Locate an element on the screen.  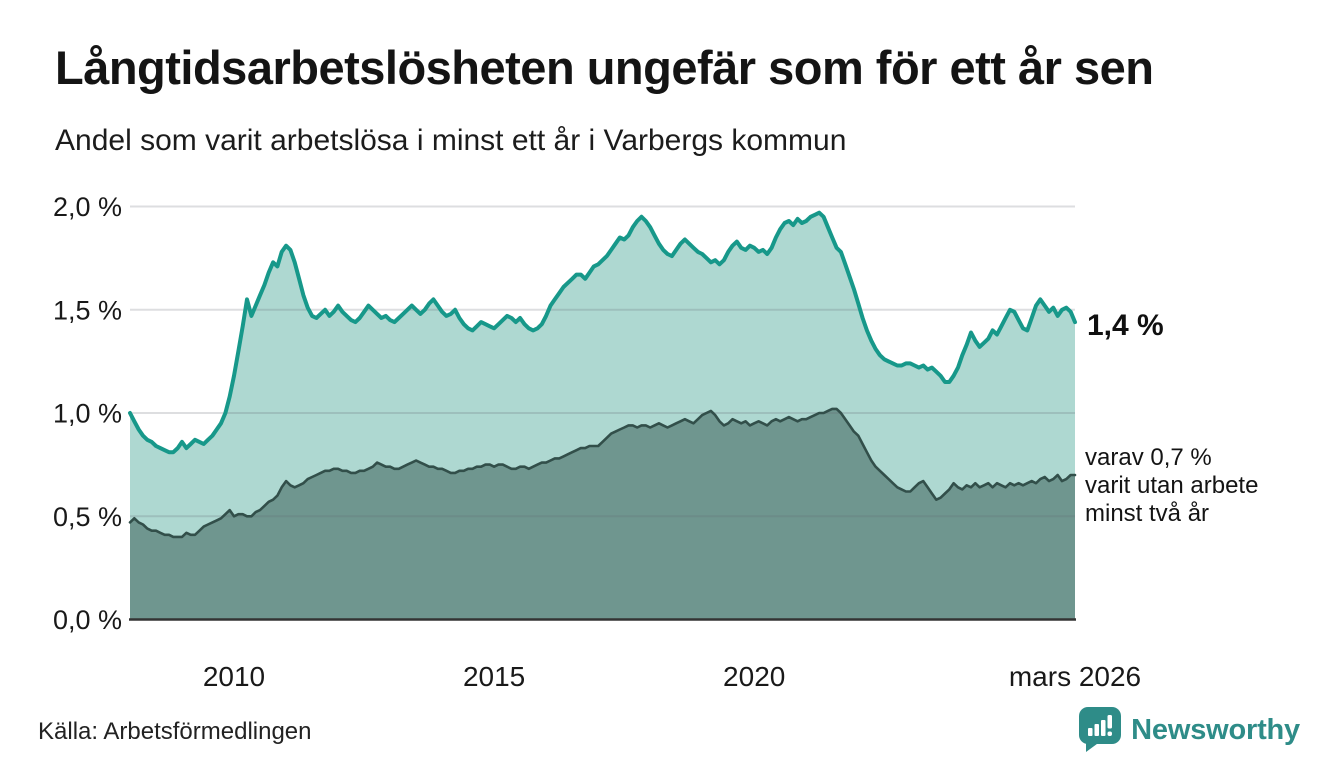
y-tick-label-2,0%: 2,0 % is located at coordinates (87, 207).